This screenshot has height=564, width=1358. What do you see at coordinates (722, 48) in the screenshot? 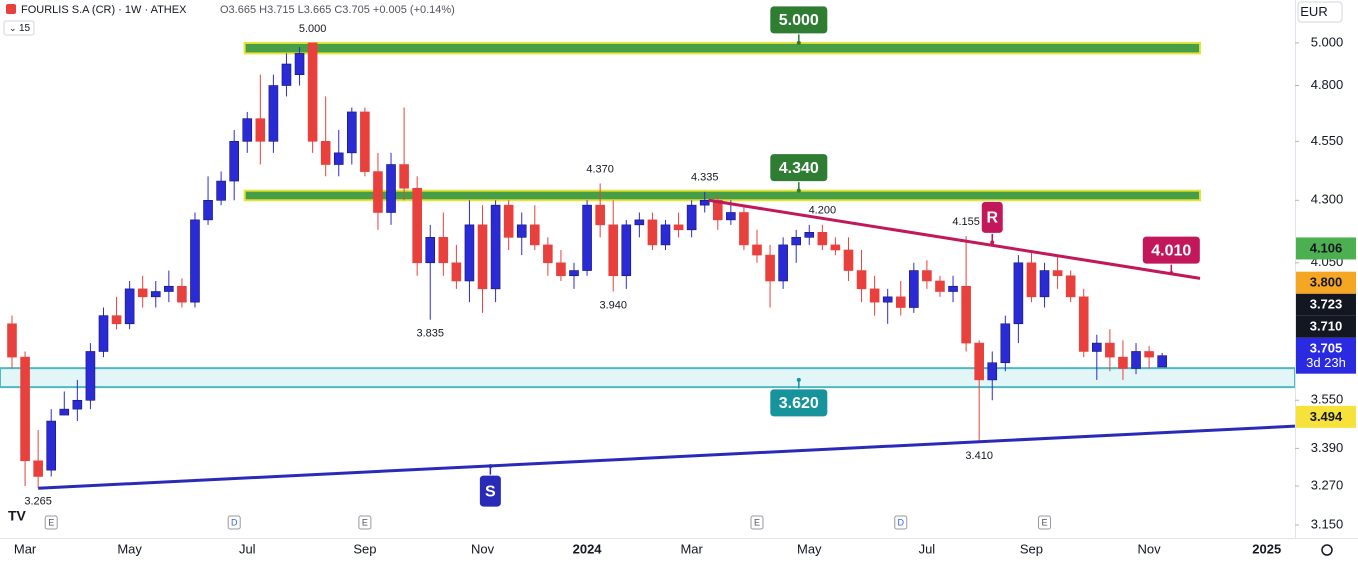
I see `zone` at bounding box center [722, 48].